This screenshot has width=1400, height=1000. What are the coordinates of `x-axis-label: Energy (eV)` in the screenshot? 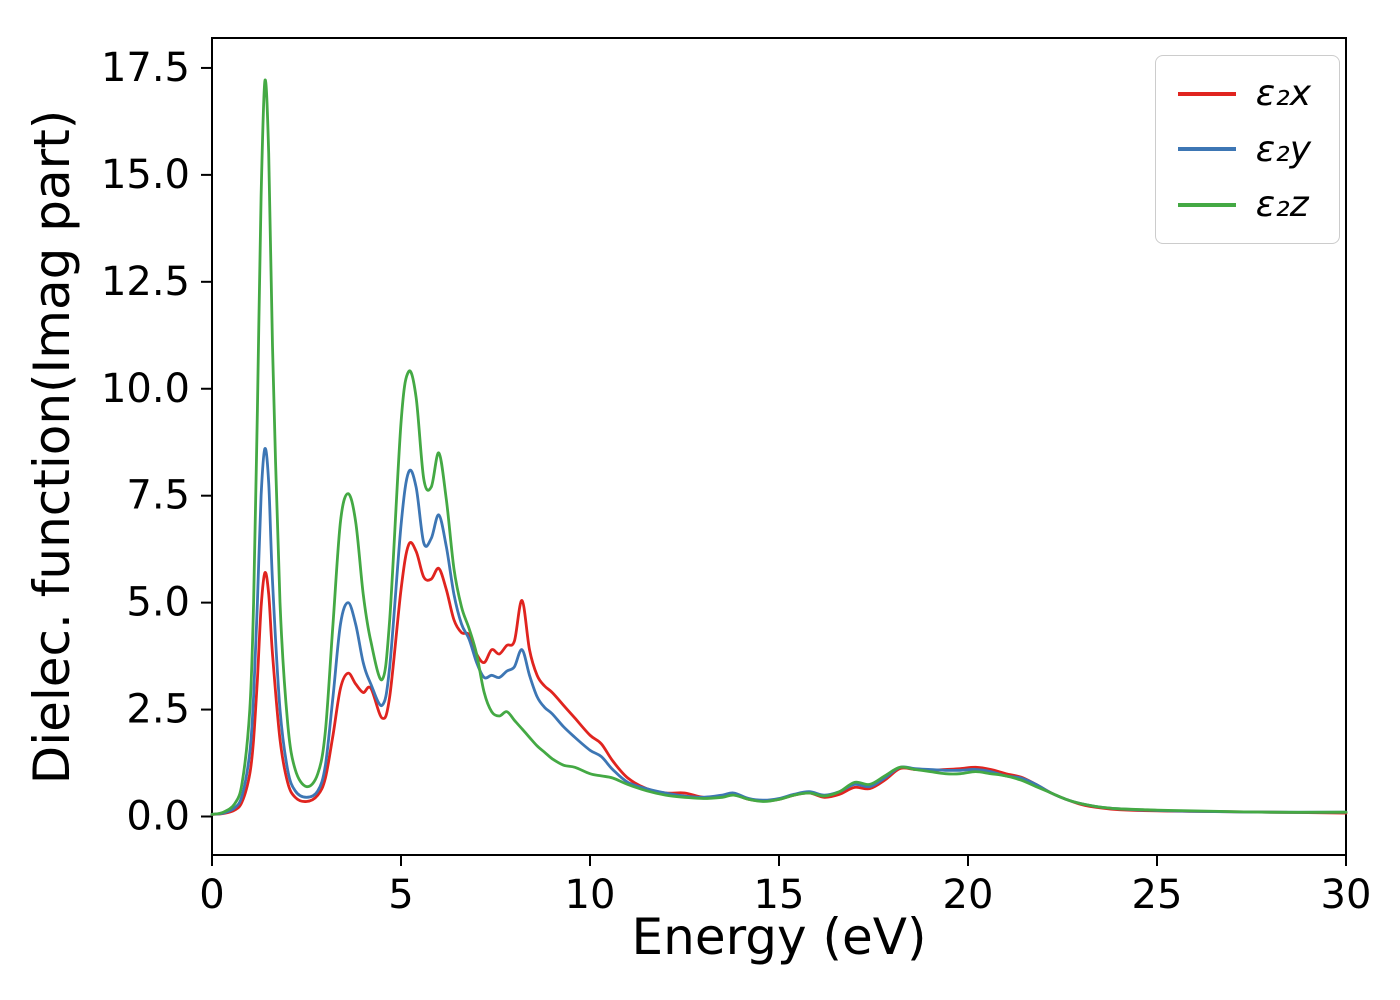 It's located at (779, 937).